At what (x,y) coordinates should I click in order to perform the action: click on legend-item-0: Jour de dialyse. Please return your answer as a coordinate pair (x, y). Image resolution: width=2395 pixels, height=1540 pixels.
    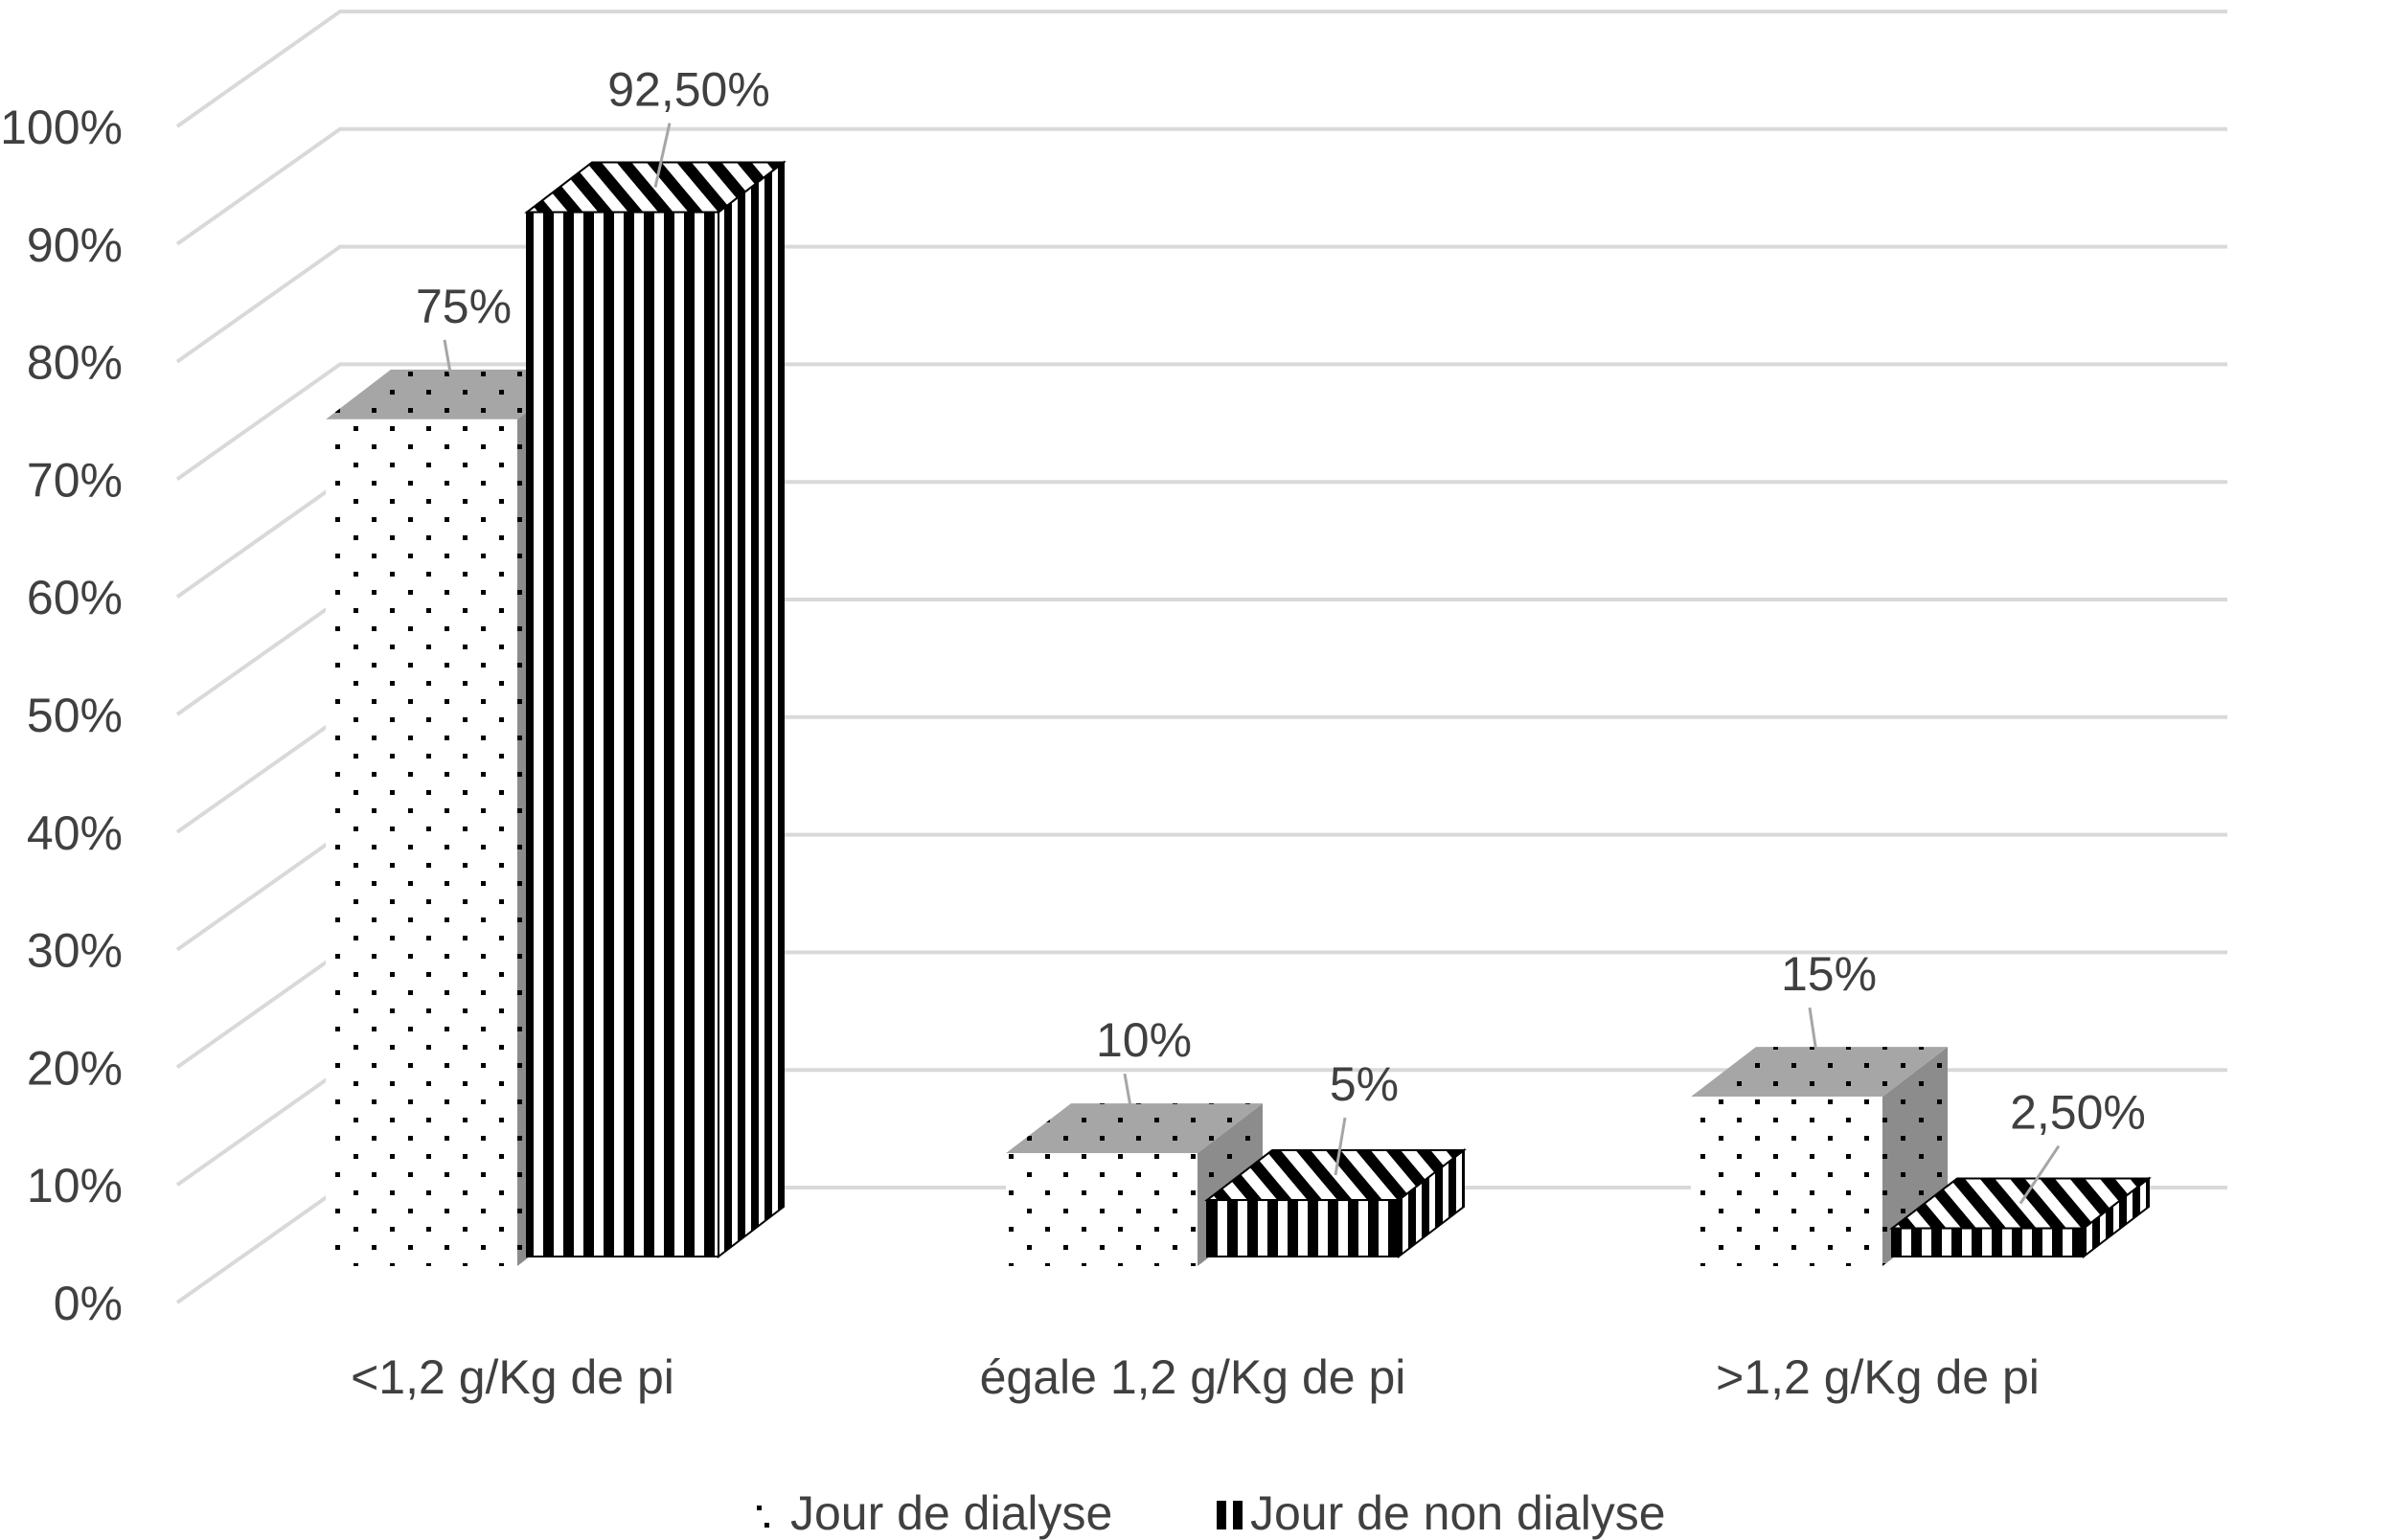
    Looking at the image, I should click on (934, 1513).